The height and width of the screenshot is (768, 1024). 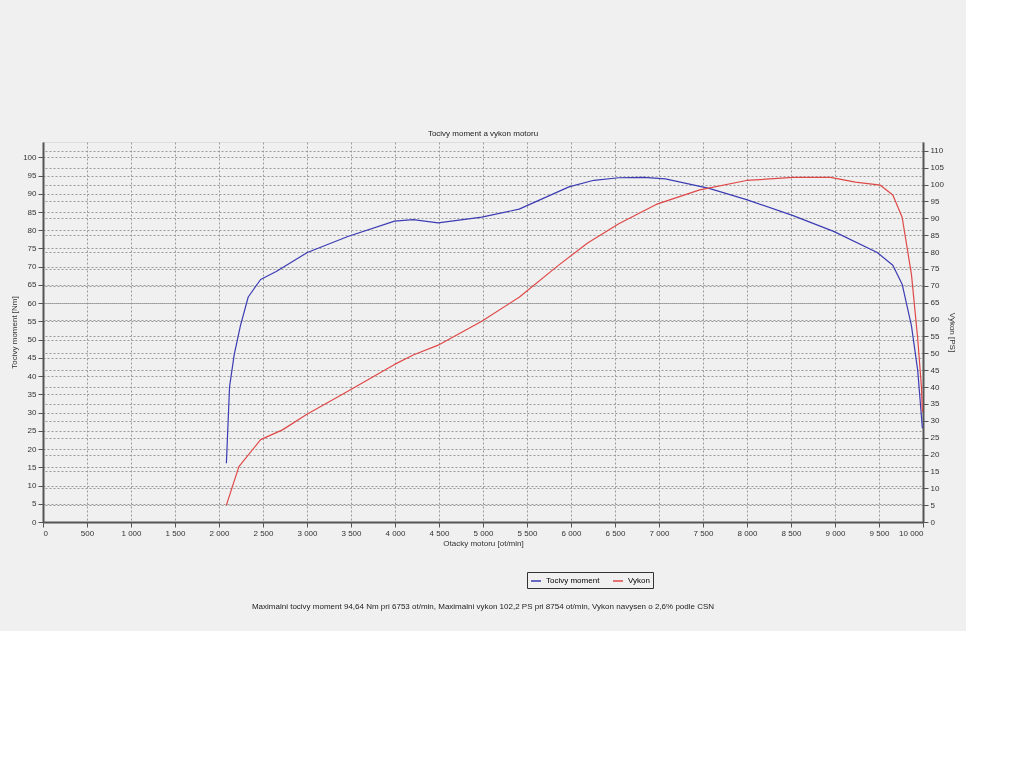 What do you see at coordinates (935, 454) in the screenshot?
I see `y2-tick-label: 20` at bounding box center [935, 454].